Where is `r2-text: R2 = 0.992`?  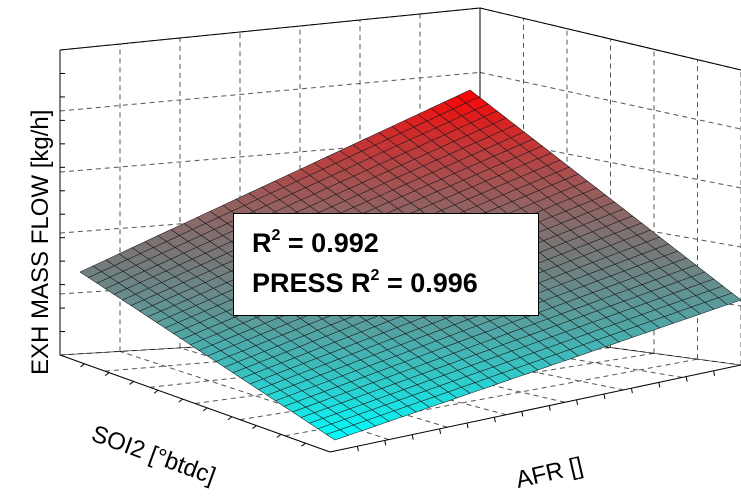
r2-text: R2 = 0.992 is located at coordinates (315, 242).